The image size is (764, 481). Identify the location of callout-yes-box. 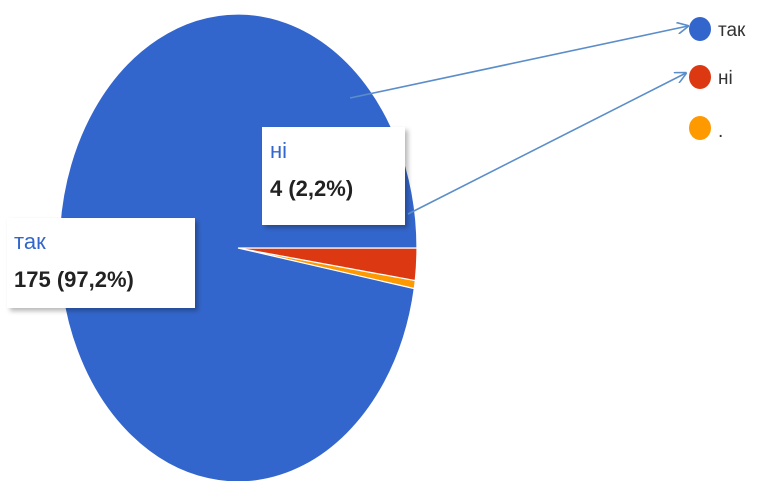
(101, 263).